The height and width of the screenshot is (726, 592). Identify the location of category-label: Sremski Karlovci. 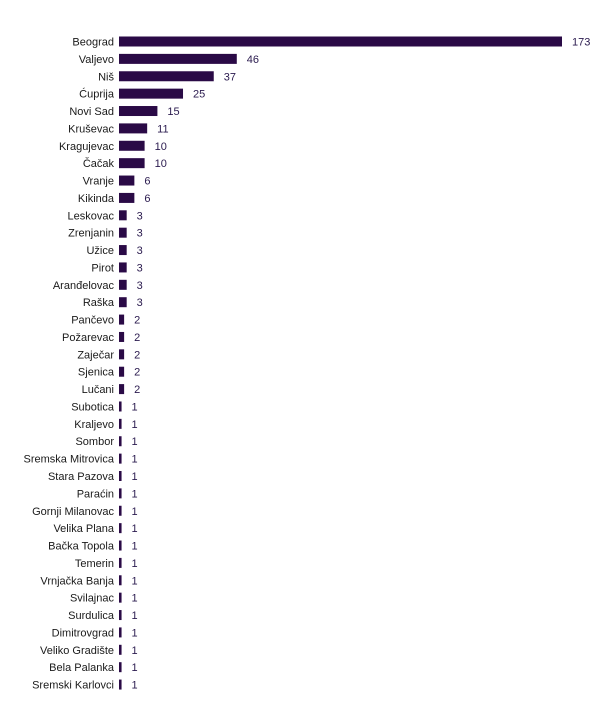
(73, 686).